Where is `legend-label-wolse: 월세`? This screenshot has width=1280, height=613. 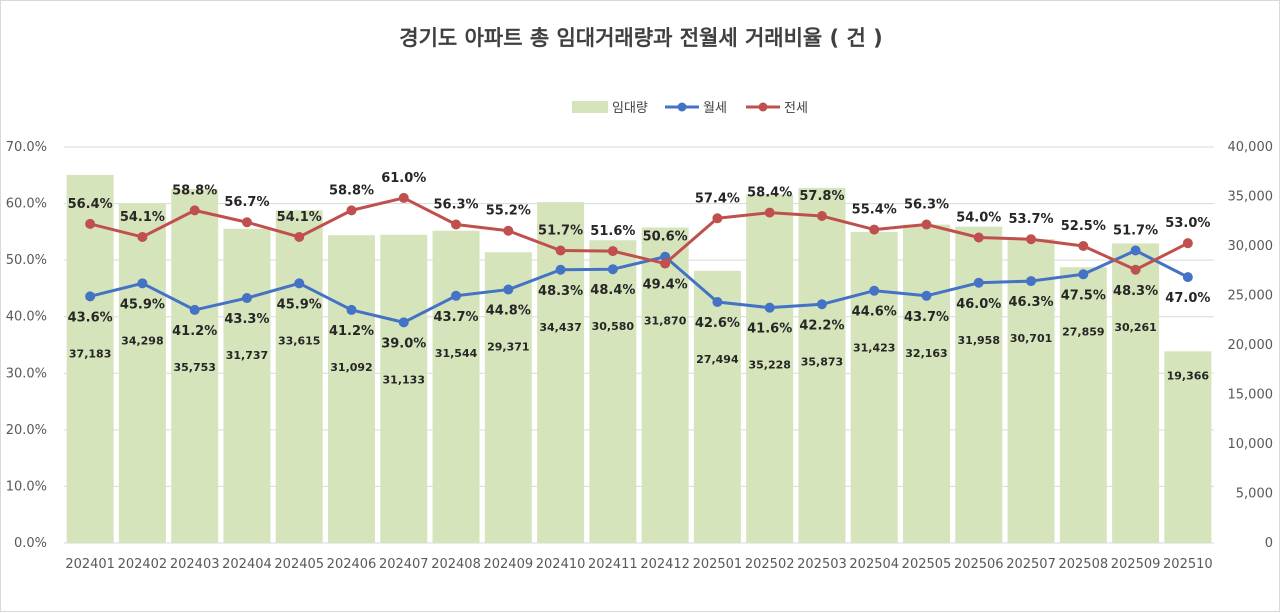 legend-label-wolse: 월세 is located at coordinates (715, 108).